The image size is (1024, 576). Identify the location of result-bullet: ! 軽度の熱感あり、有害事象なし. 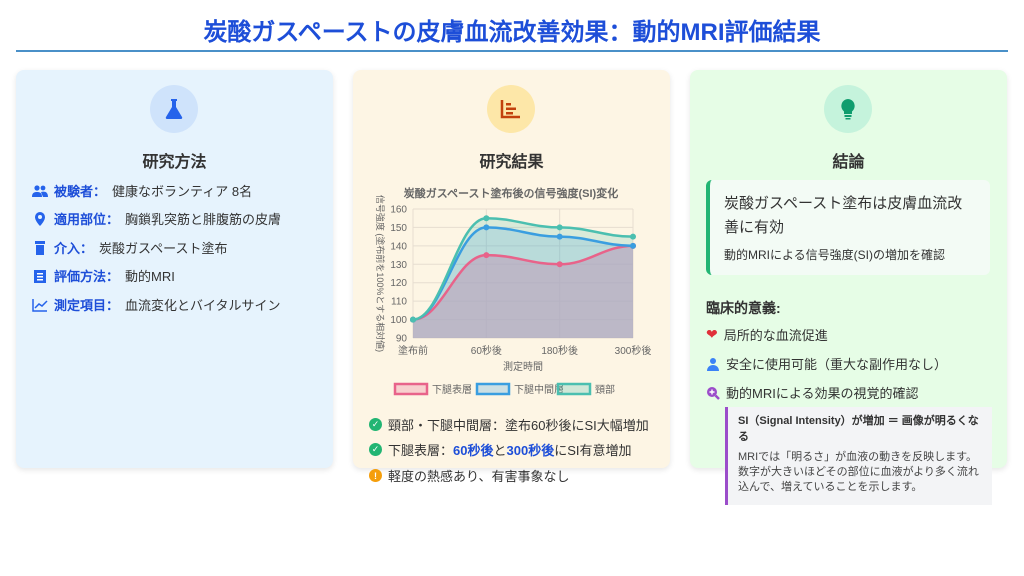
(469, 475).